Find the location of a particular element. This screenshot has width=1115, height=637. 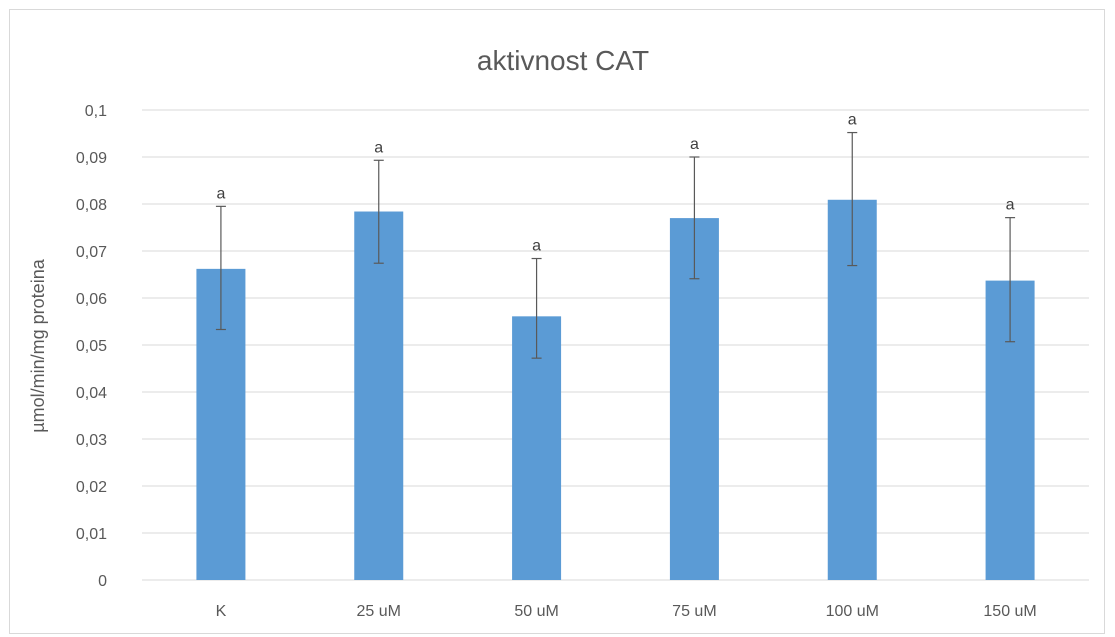

x-tick-label: 75 uM is located at coordinates (694, 611).